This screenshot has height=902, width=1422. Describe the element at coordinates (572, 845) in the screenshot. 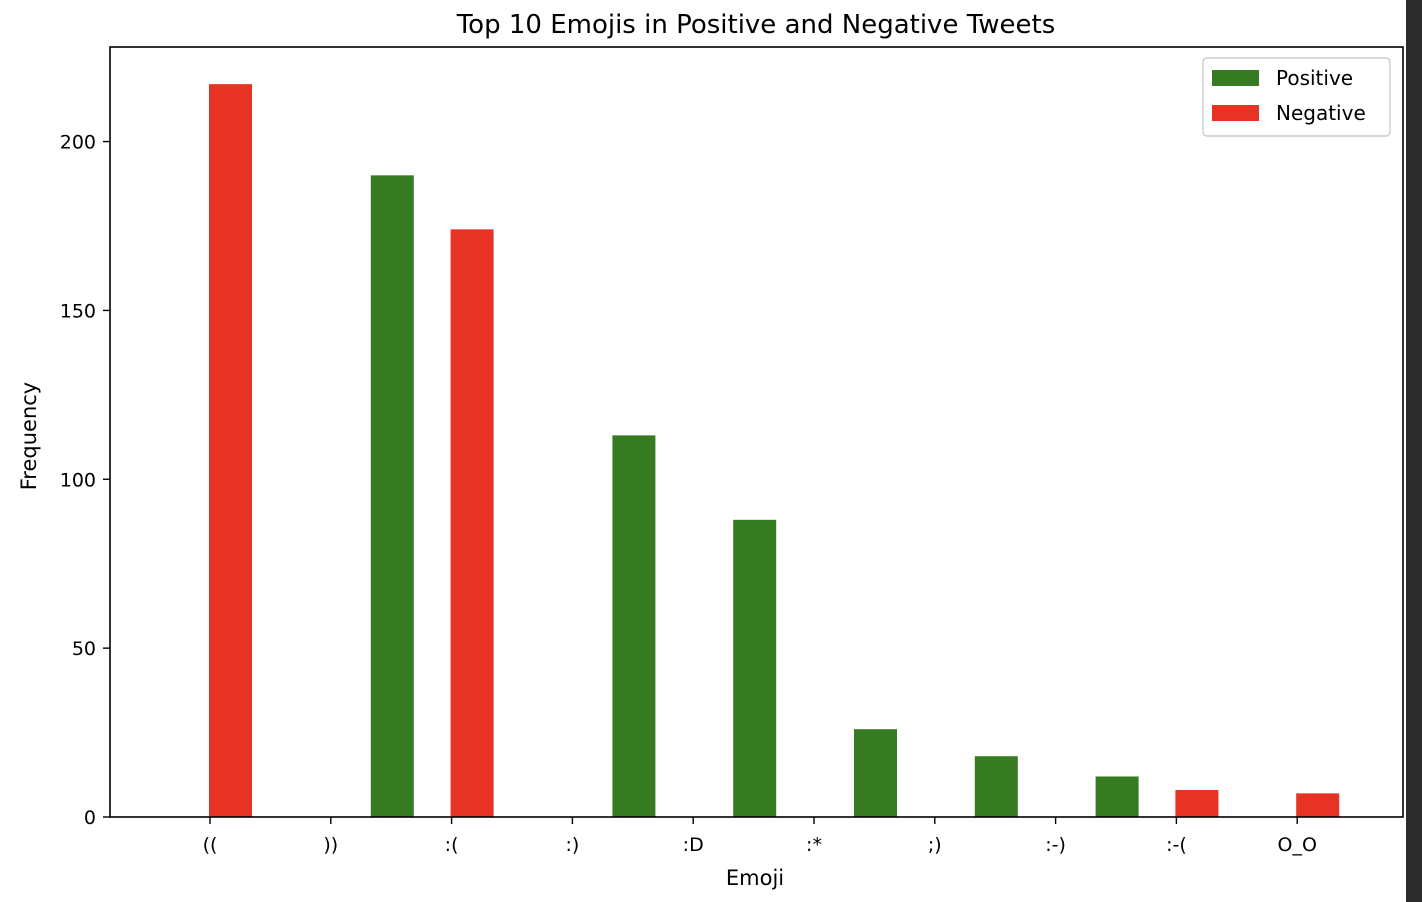

I see `x-tick-label-3: :)` at that location.